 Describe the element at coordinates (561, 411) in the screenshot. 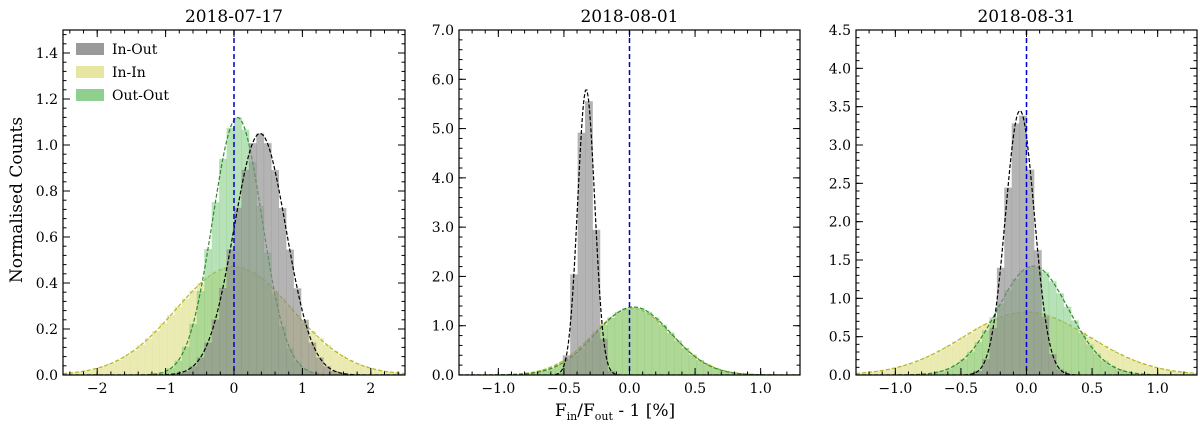

I see `x-axis-label-main: F` at that location.